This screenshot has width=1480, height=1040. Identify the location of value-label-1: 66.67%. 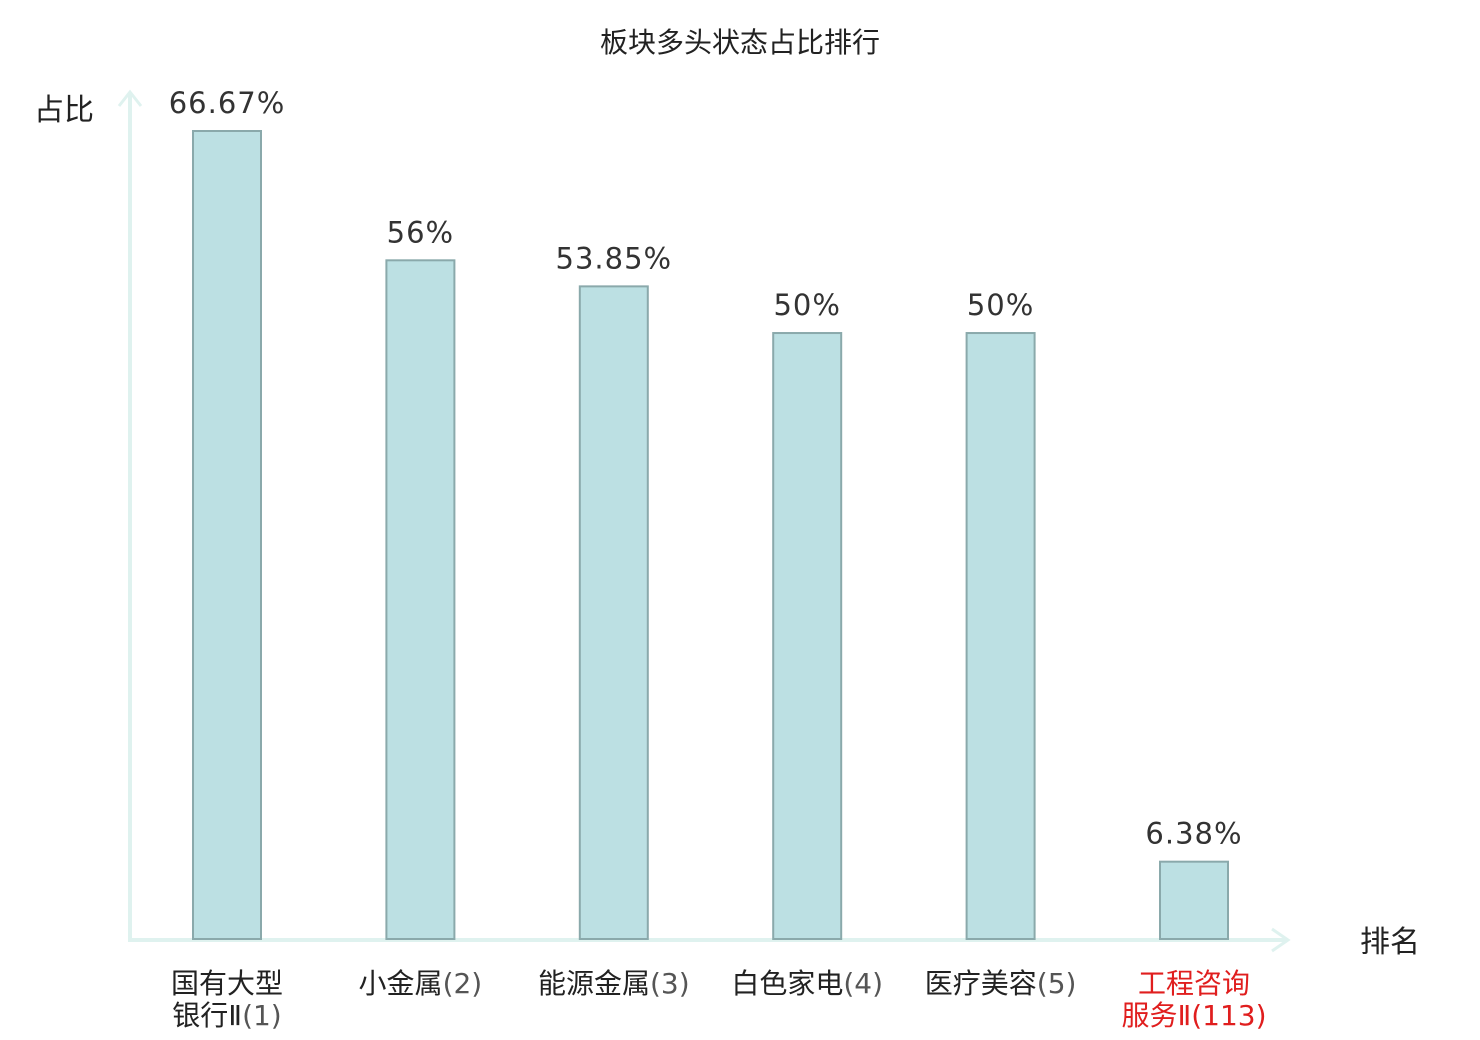
(227, 103).